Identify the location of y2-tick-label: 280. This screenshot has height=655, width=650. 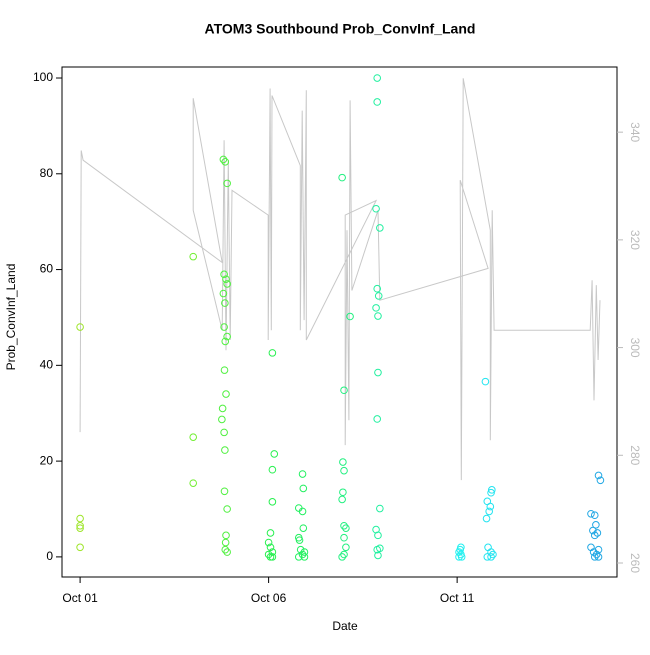
(635, 455).